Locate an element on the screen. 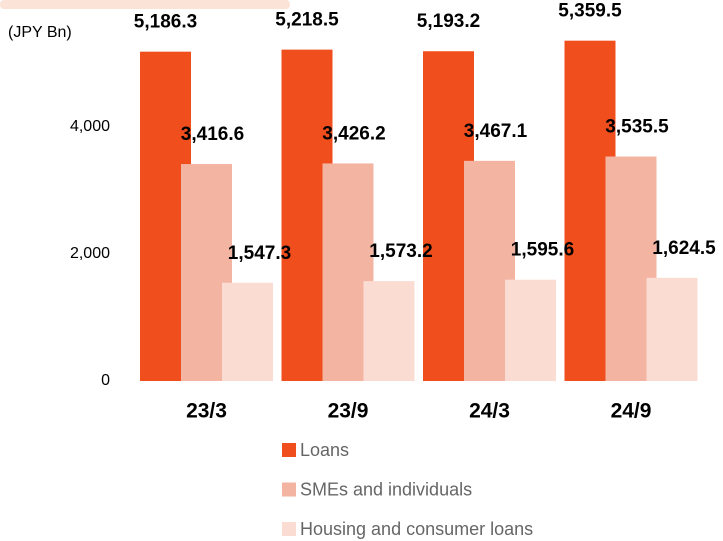 This screenshot has height=541, width=723. x-tick-label: 24/9 is located at coordinates (631, 411).